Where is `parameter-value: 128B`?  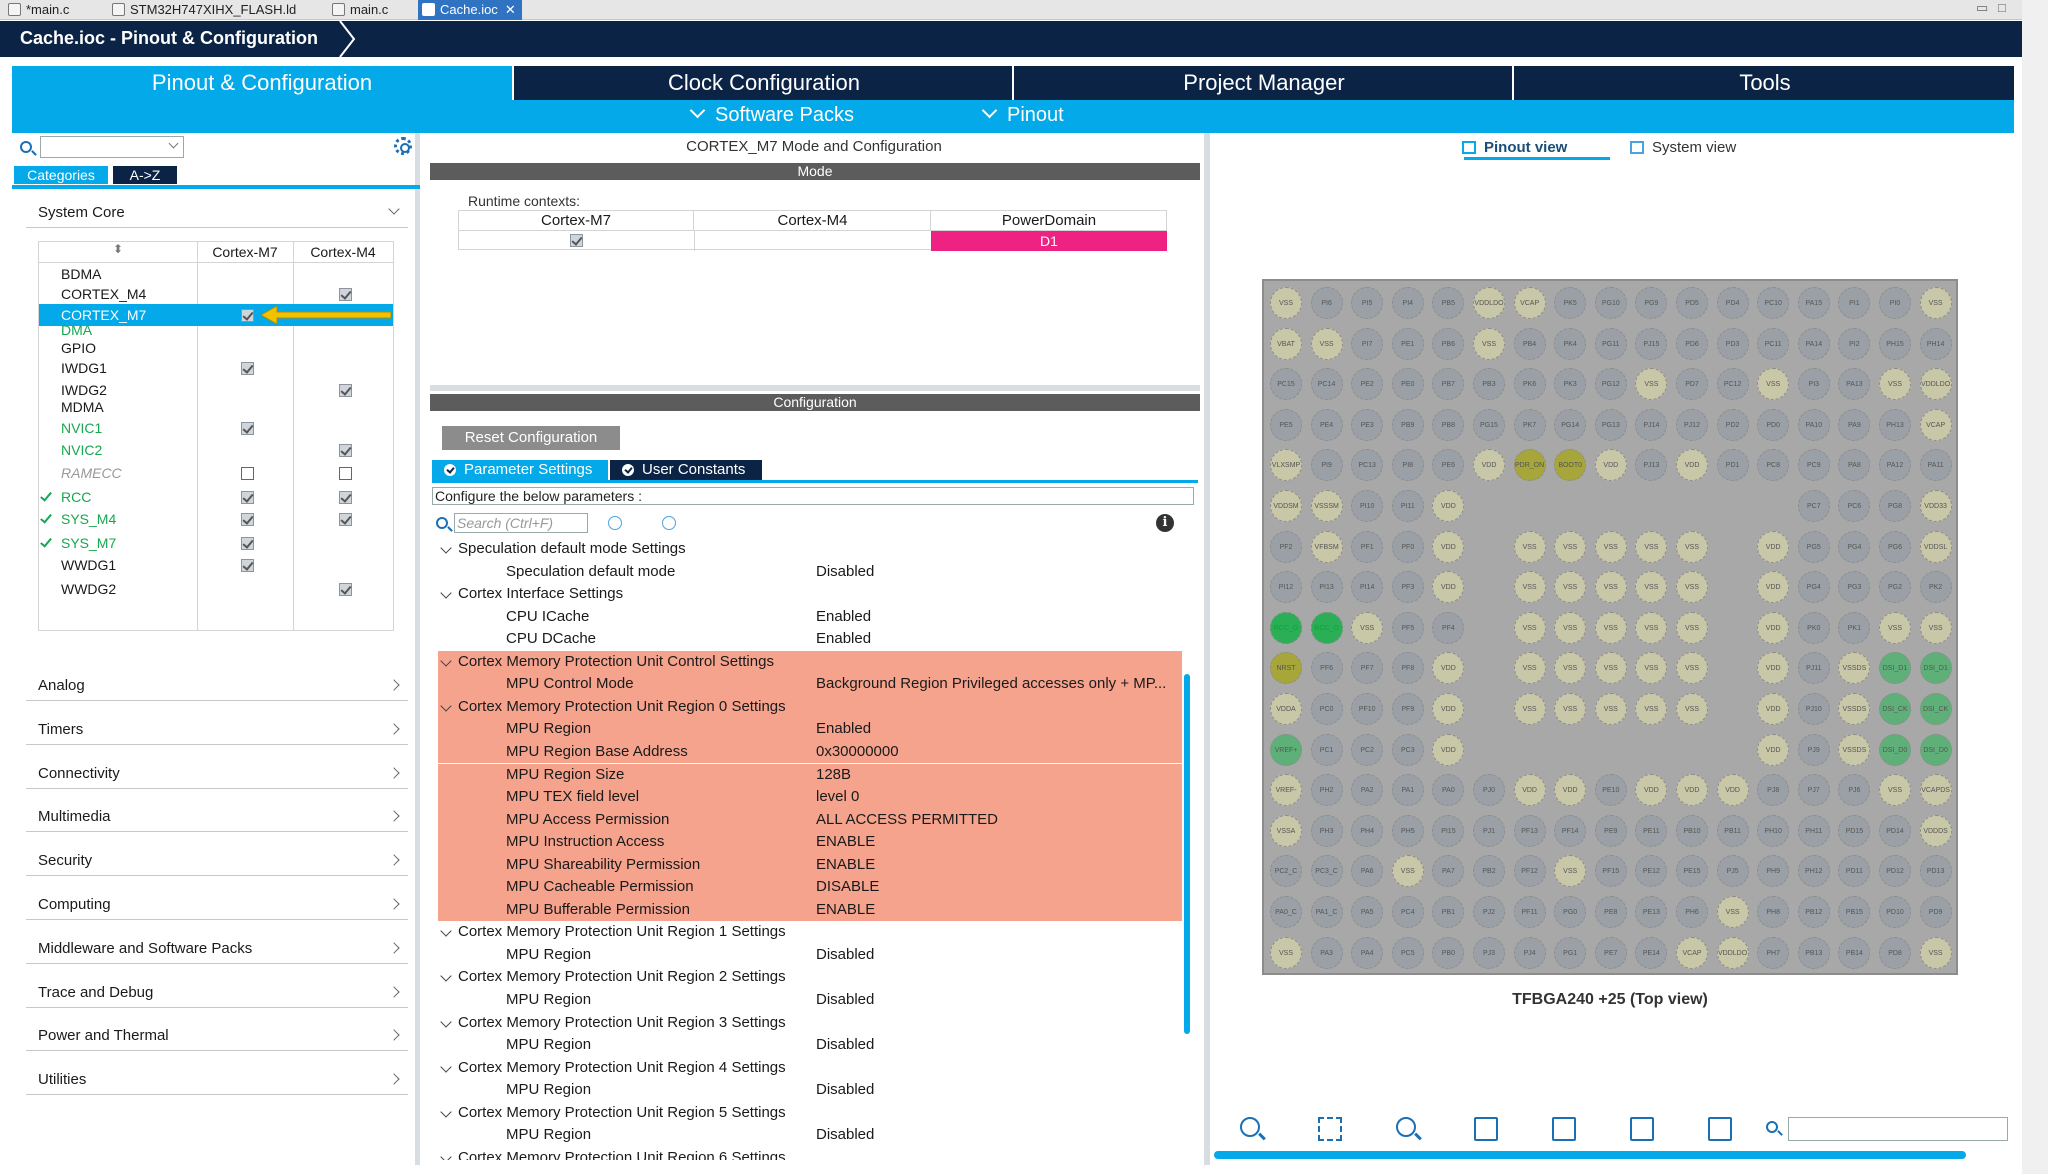 parameter-value: 128B is located at coordinates (834, 774).